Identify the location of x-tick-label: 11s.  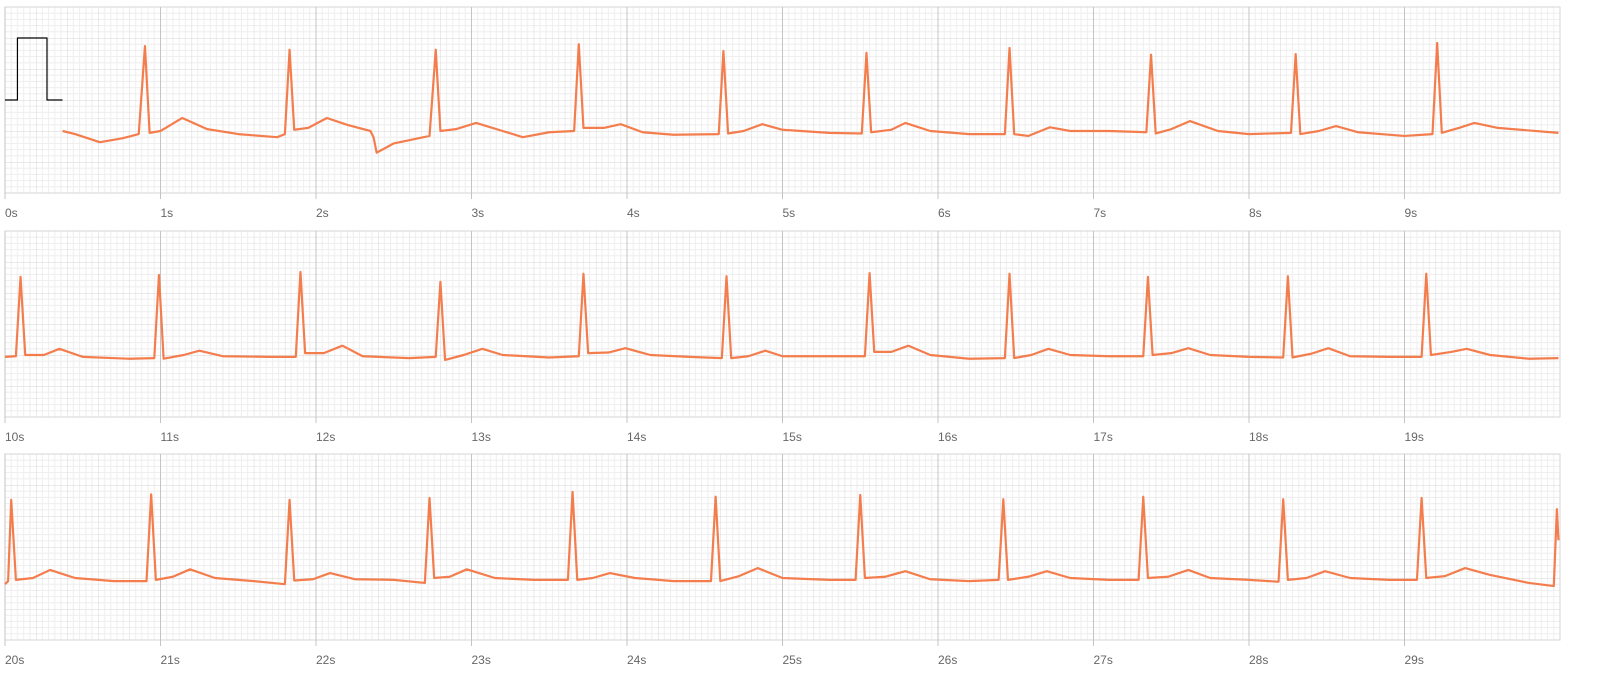
(170, 437).